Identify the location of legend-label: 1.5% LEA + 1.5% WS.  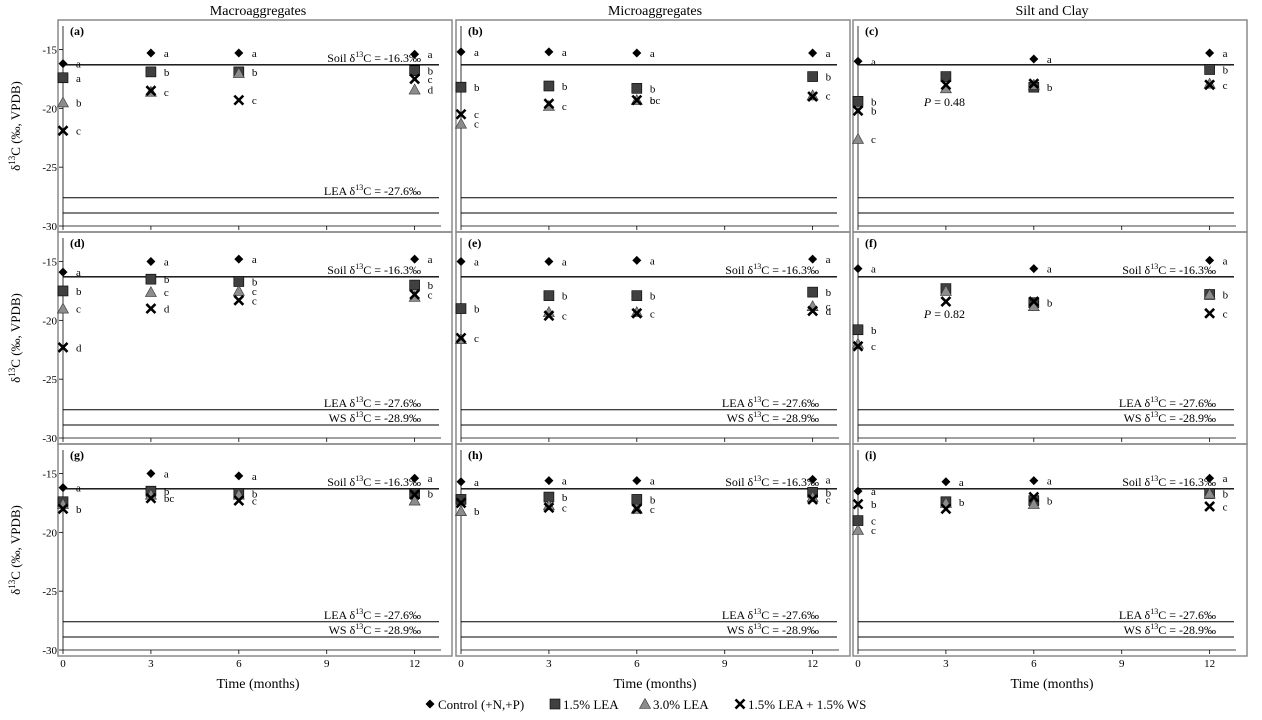
(807, 704).